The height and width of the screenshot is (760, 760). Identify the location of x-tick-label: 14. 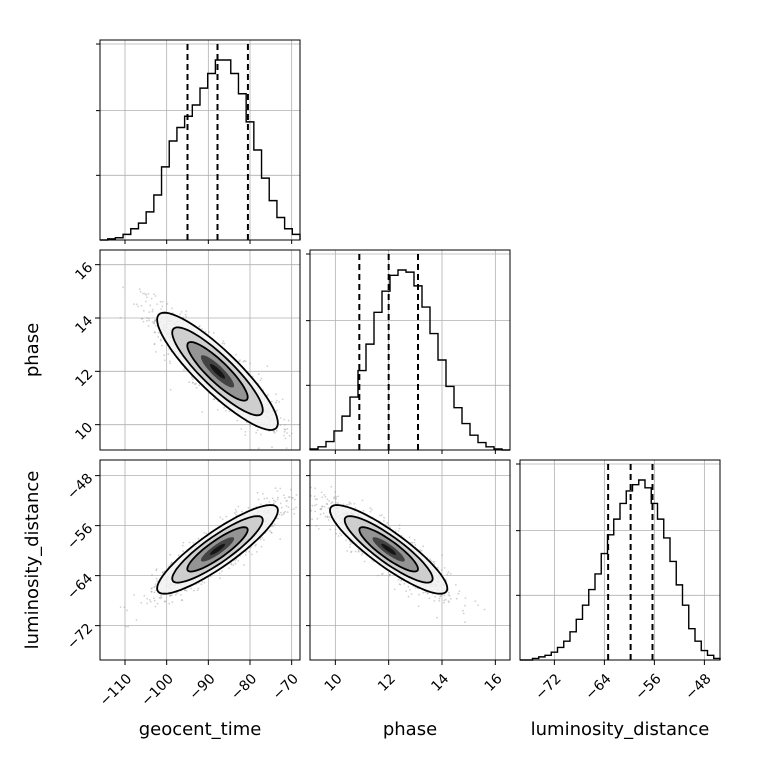
(440, 683).